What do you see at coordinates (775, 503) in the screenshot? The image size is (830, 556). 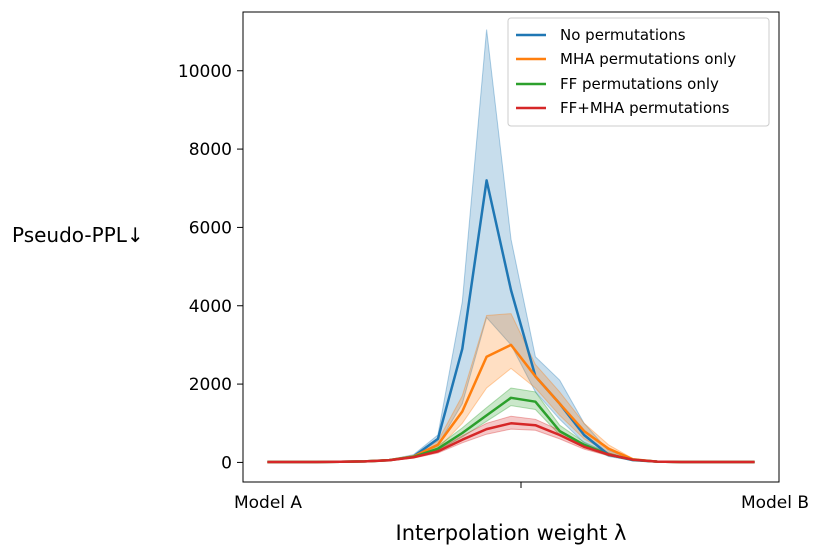 I see `x-tick-label-model-b: Model B` at bounding box center [775, 503].